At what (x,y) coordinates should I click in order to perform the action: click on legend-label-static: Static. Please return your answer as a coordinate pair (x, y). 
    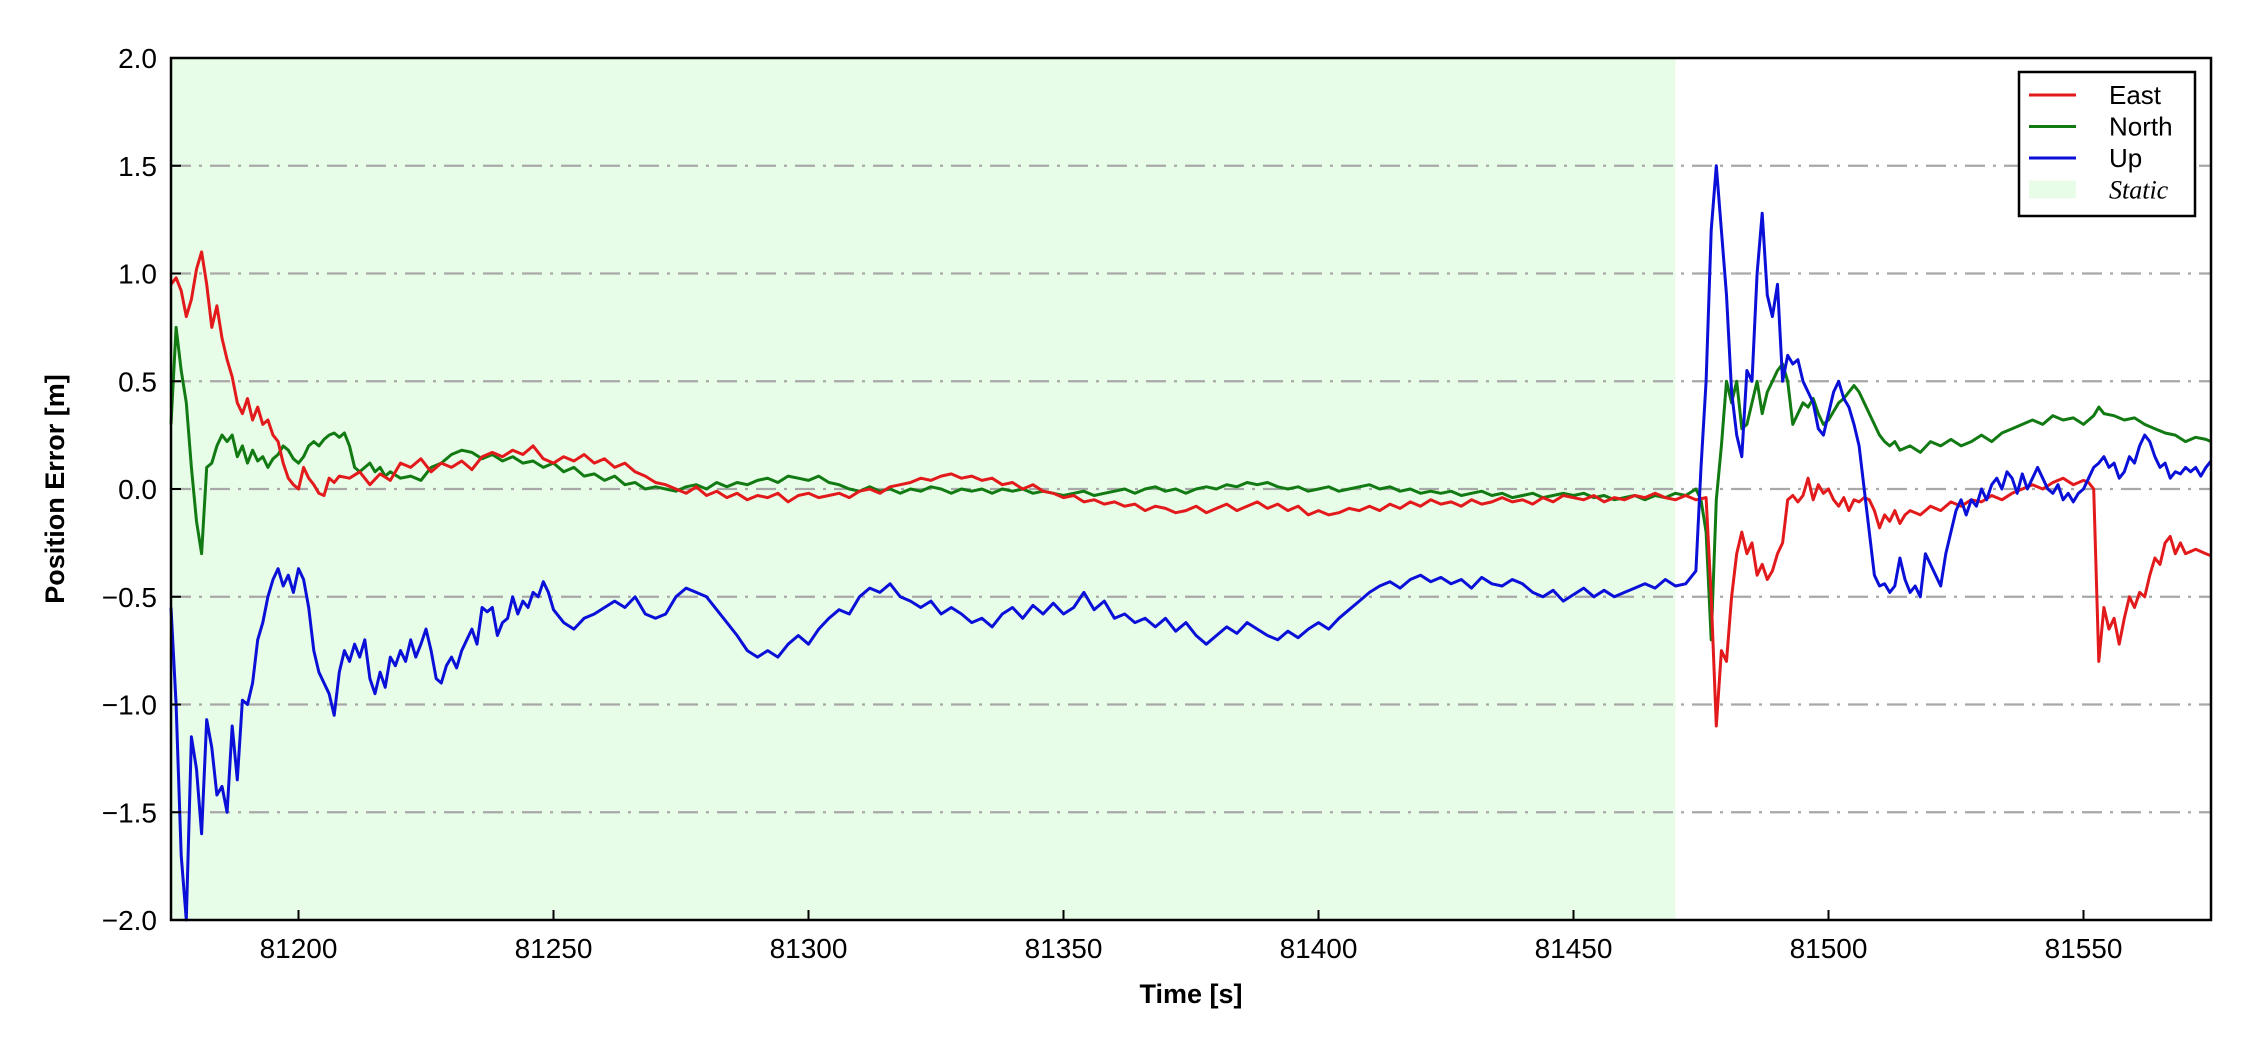
    Looking at the image, I should click on (2139, 190).